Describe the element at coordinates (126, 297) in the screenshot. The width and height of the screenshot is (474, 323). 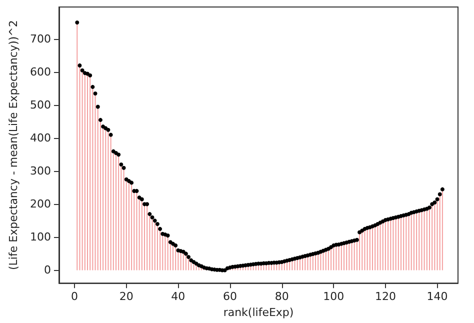
I see `x-tick-label: 20` at that location.